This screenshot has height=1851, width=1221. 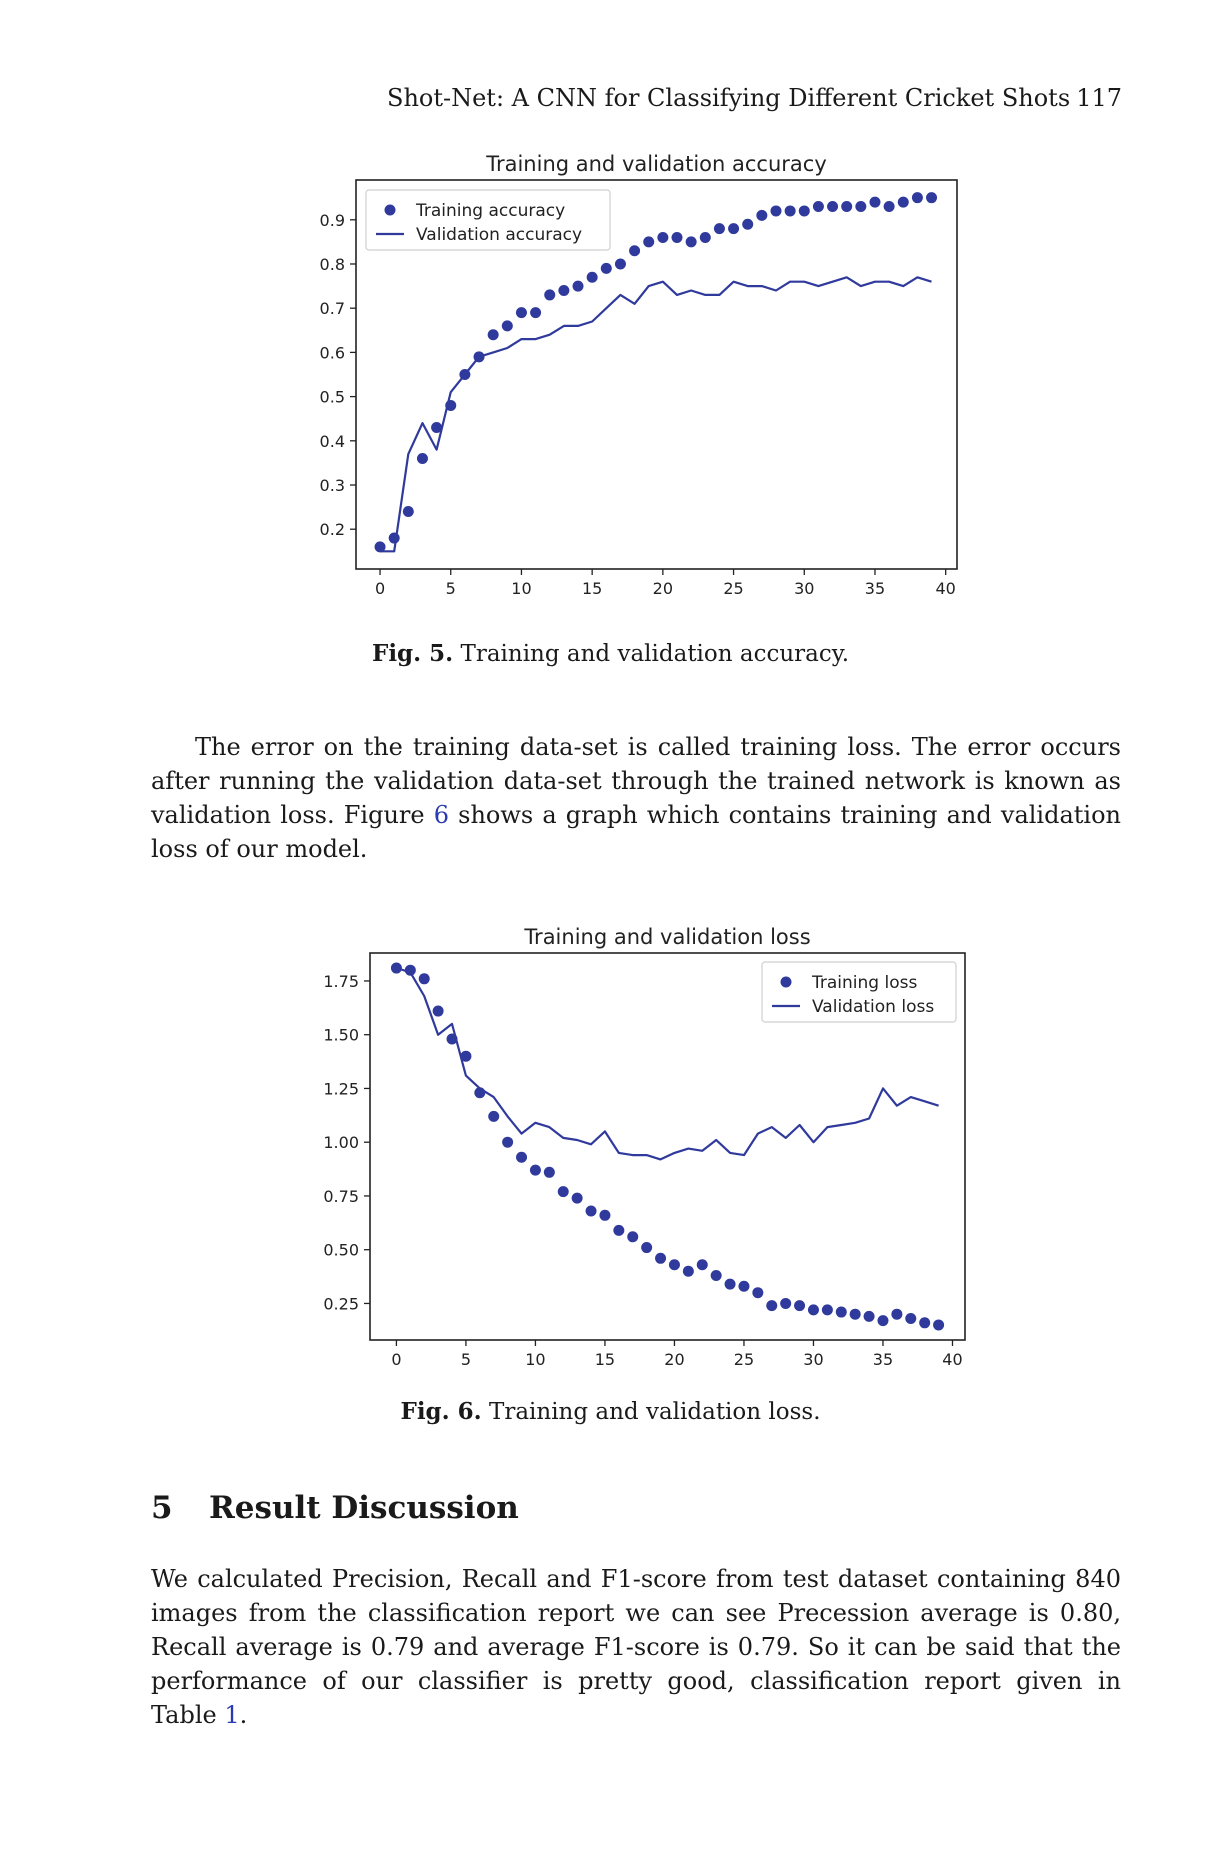 I want to click on y-tick-label: 0.3, so click(x=332, y=485).